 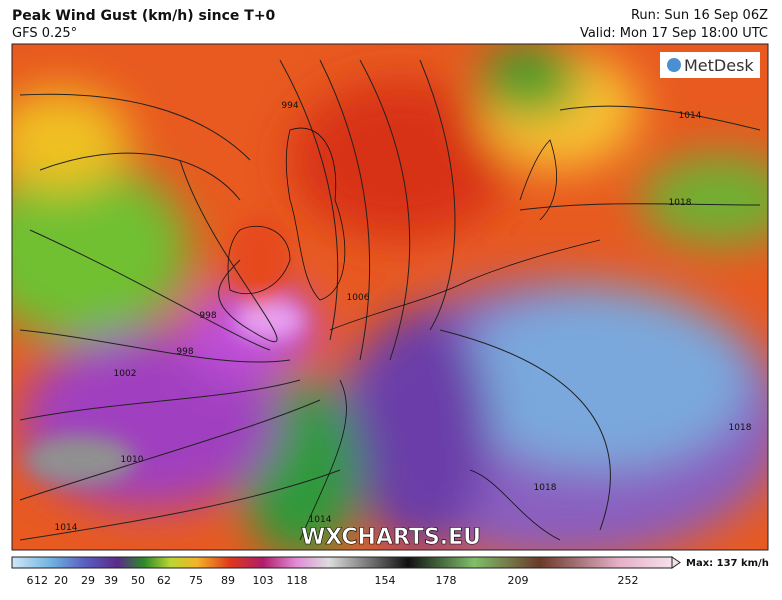 I want to click on logo: MetDesk, so click(x=719, y=65).